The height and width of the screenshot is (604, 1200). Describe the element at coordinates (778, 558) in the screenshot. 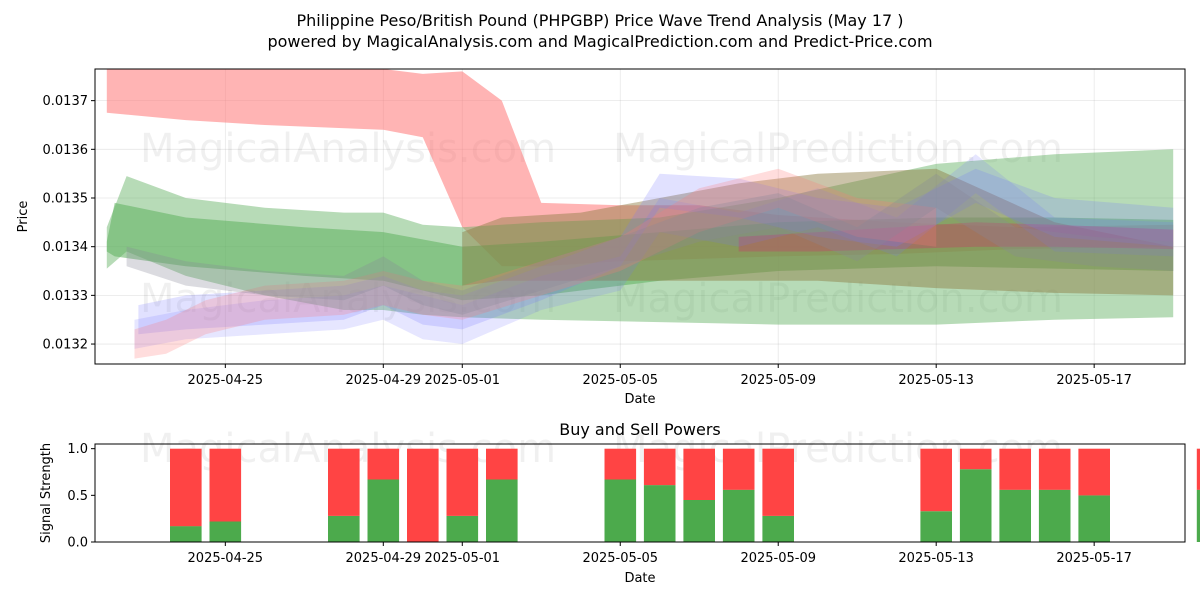

I see `signal-x-tick-label-4: 2025-05-09` at that location.